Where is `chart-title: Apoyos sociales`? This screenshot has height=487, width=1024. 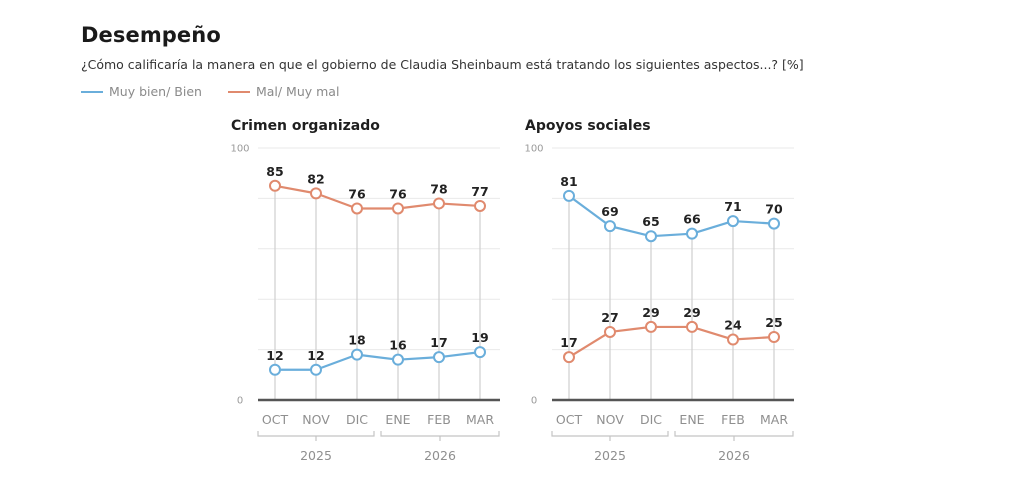
chart-title: Apoyos sociales is located at coordinates (588, 126).